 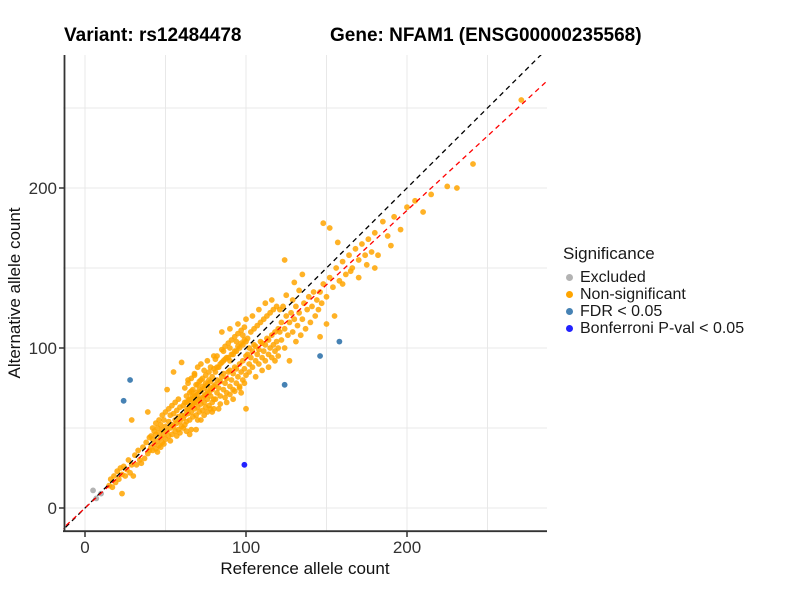 I want to click on fdr-point-icon, so click(x=569, y=311).